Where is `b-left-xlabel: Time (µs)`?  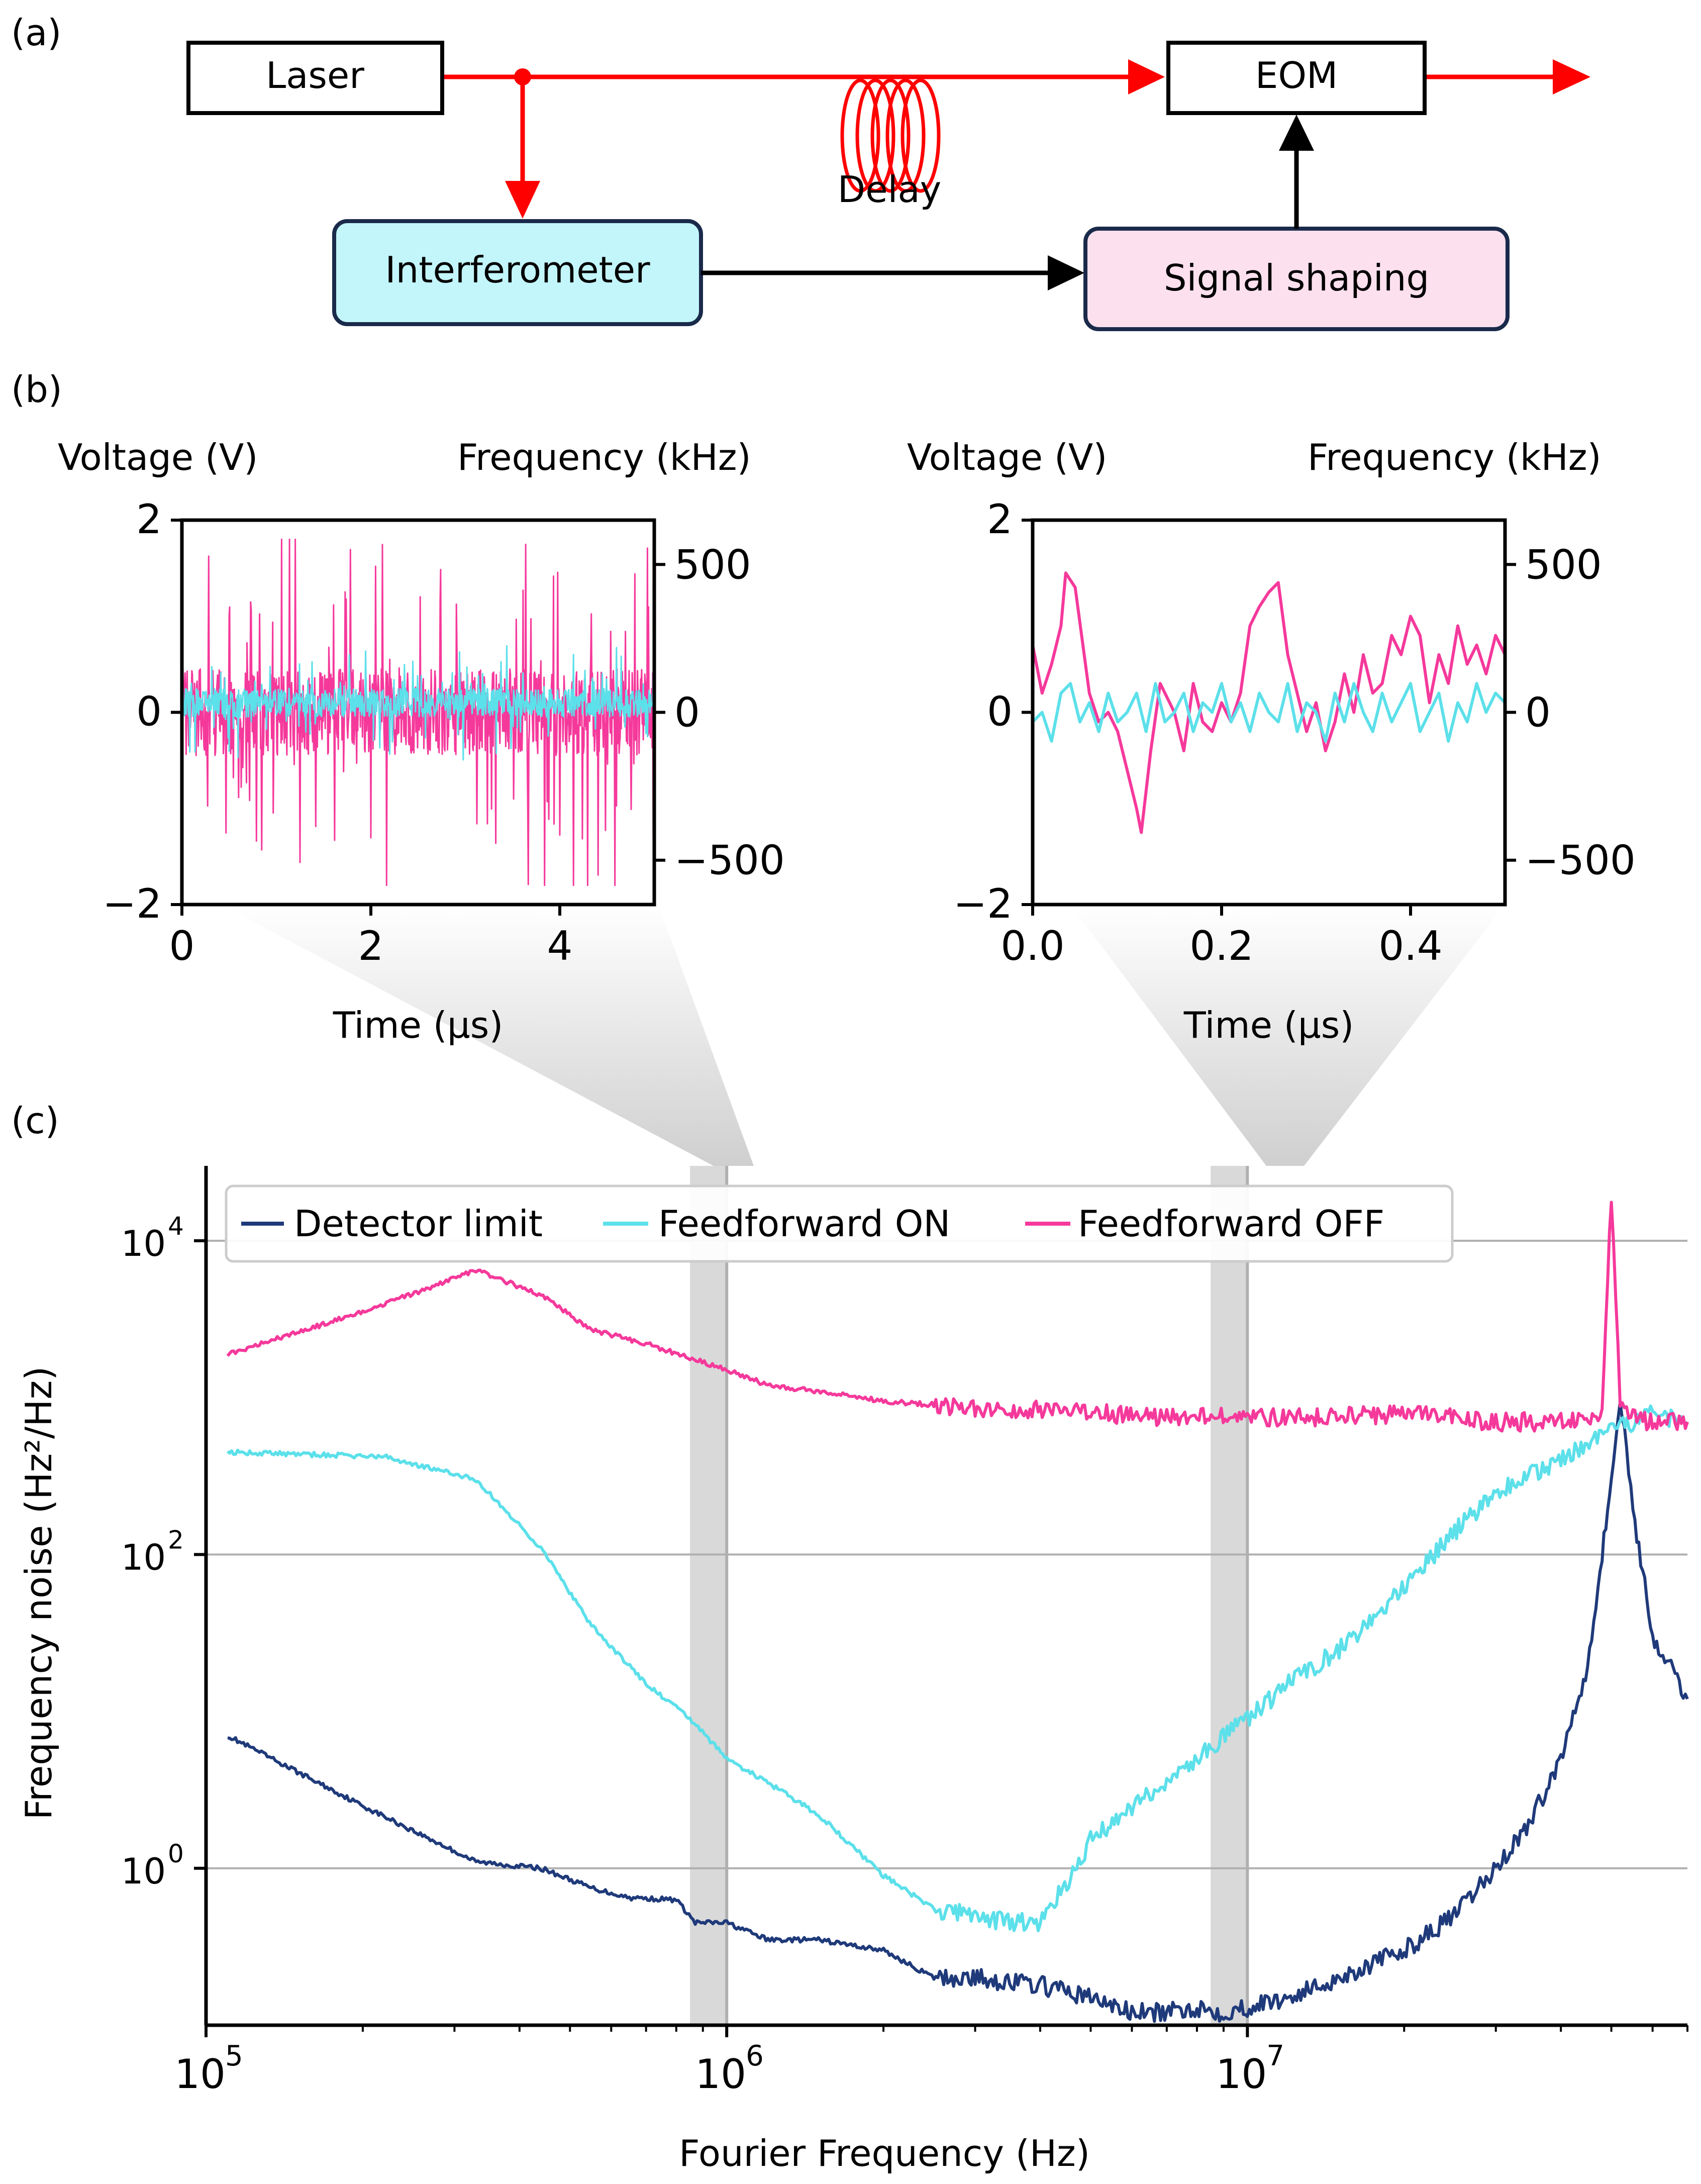 b-left-xlabel: Time (µs) is located at coordinates (419, 1025).